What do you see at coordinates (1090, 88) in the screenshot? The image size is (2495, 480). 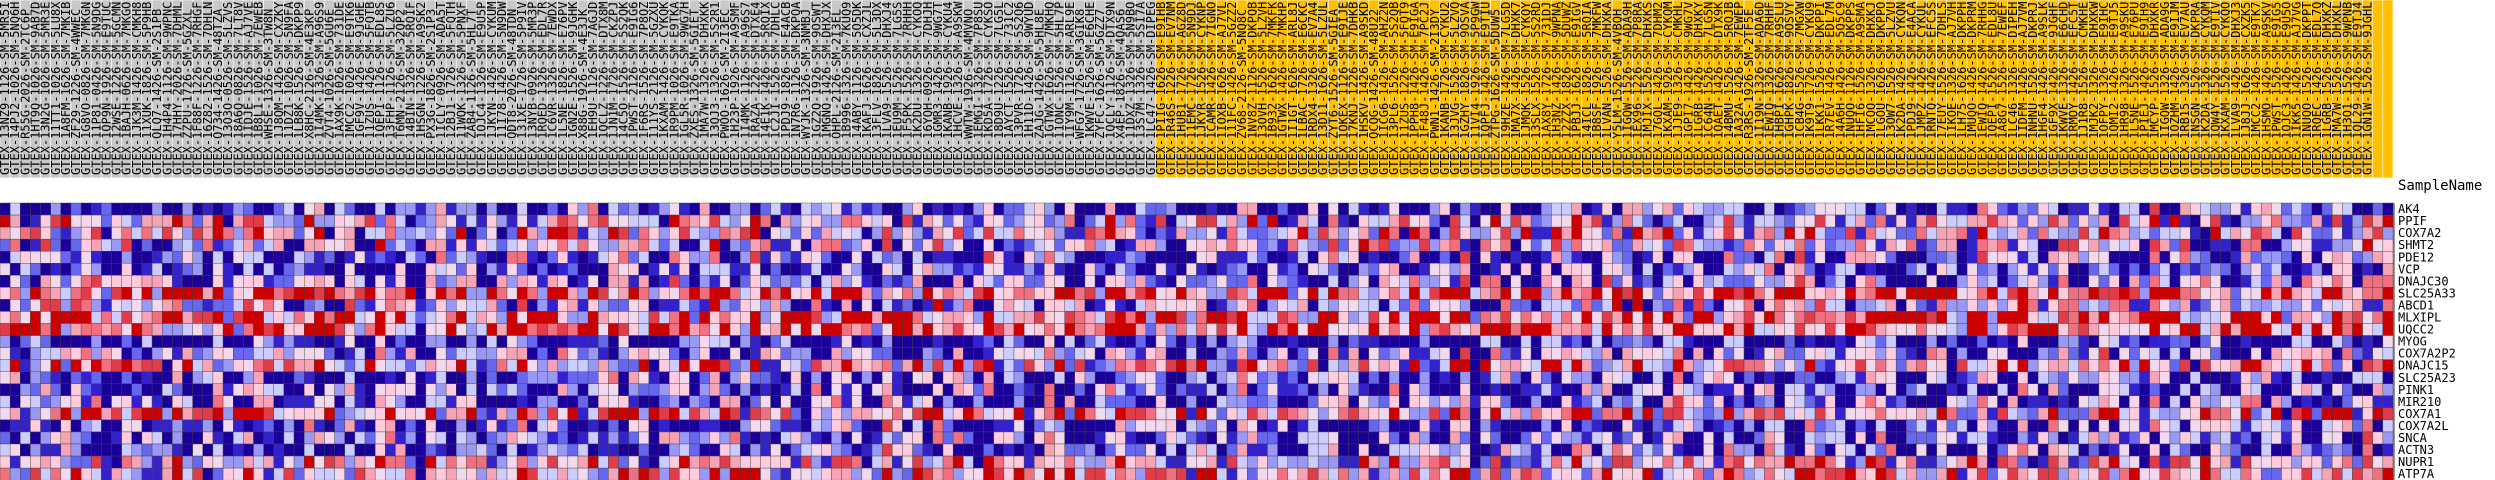 I see `column-label: GTEX-1KWVE-1526-SM-E6CHE` at bounding box center [1090, 88].